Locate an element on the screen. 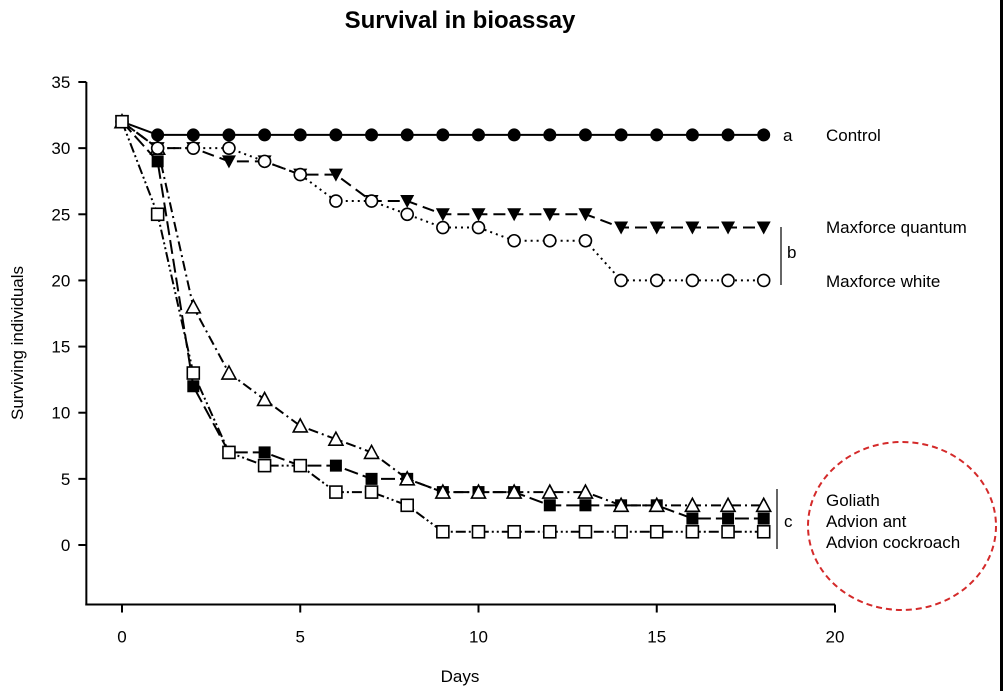  label-advion-cockroach: Advion cockroach is located at coordinates (893, 542).